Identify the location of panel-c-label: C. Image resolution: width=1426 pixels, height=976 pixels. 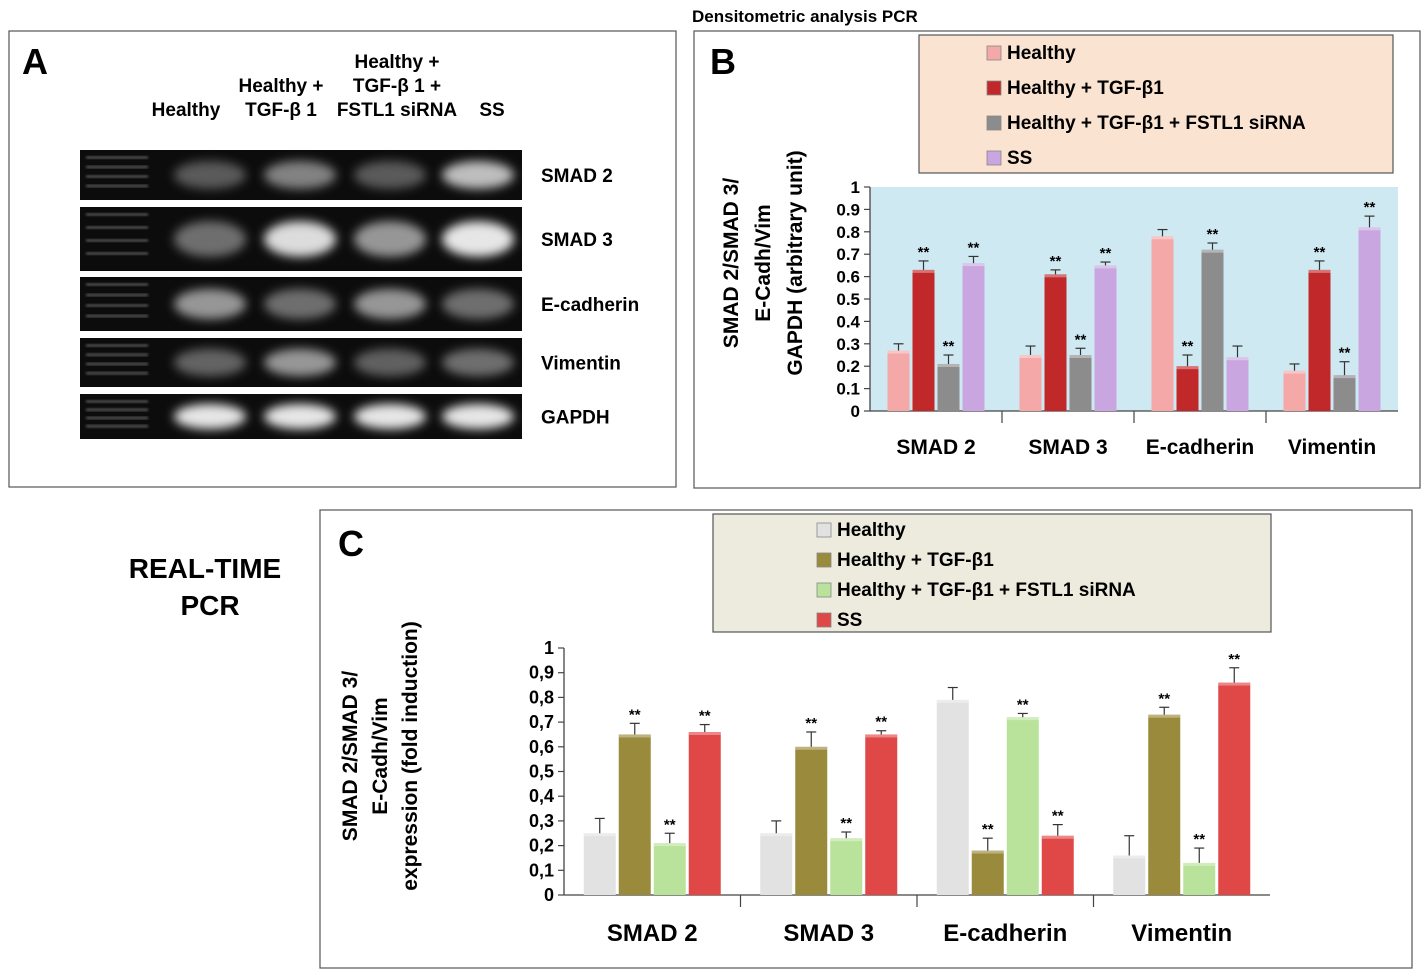
(351, 543).